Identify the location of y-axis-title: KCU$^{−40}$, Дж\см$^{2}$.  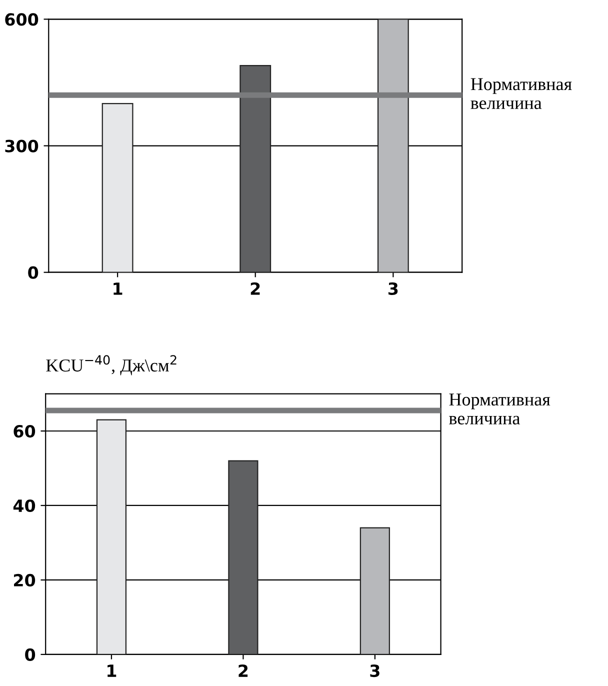
(111, 365).